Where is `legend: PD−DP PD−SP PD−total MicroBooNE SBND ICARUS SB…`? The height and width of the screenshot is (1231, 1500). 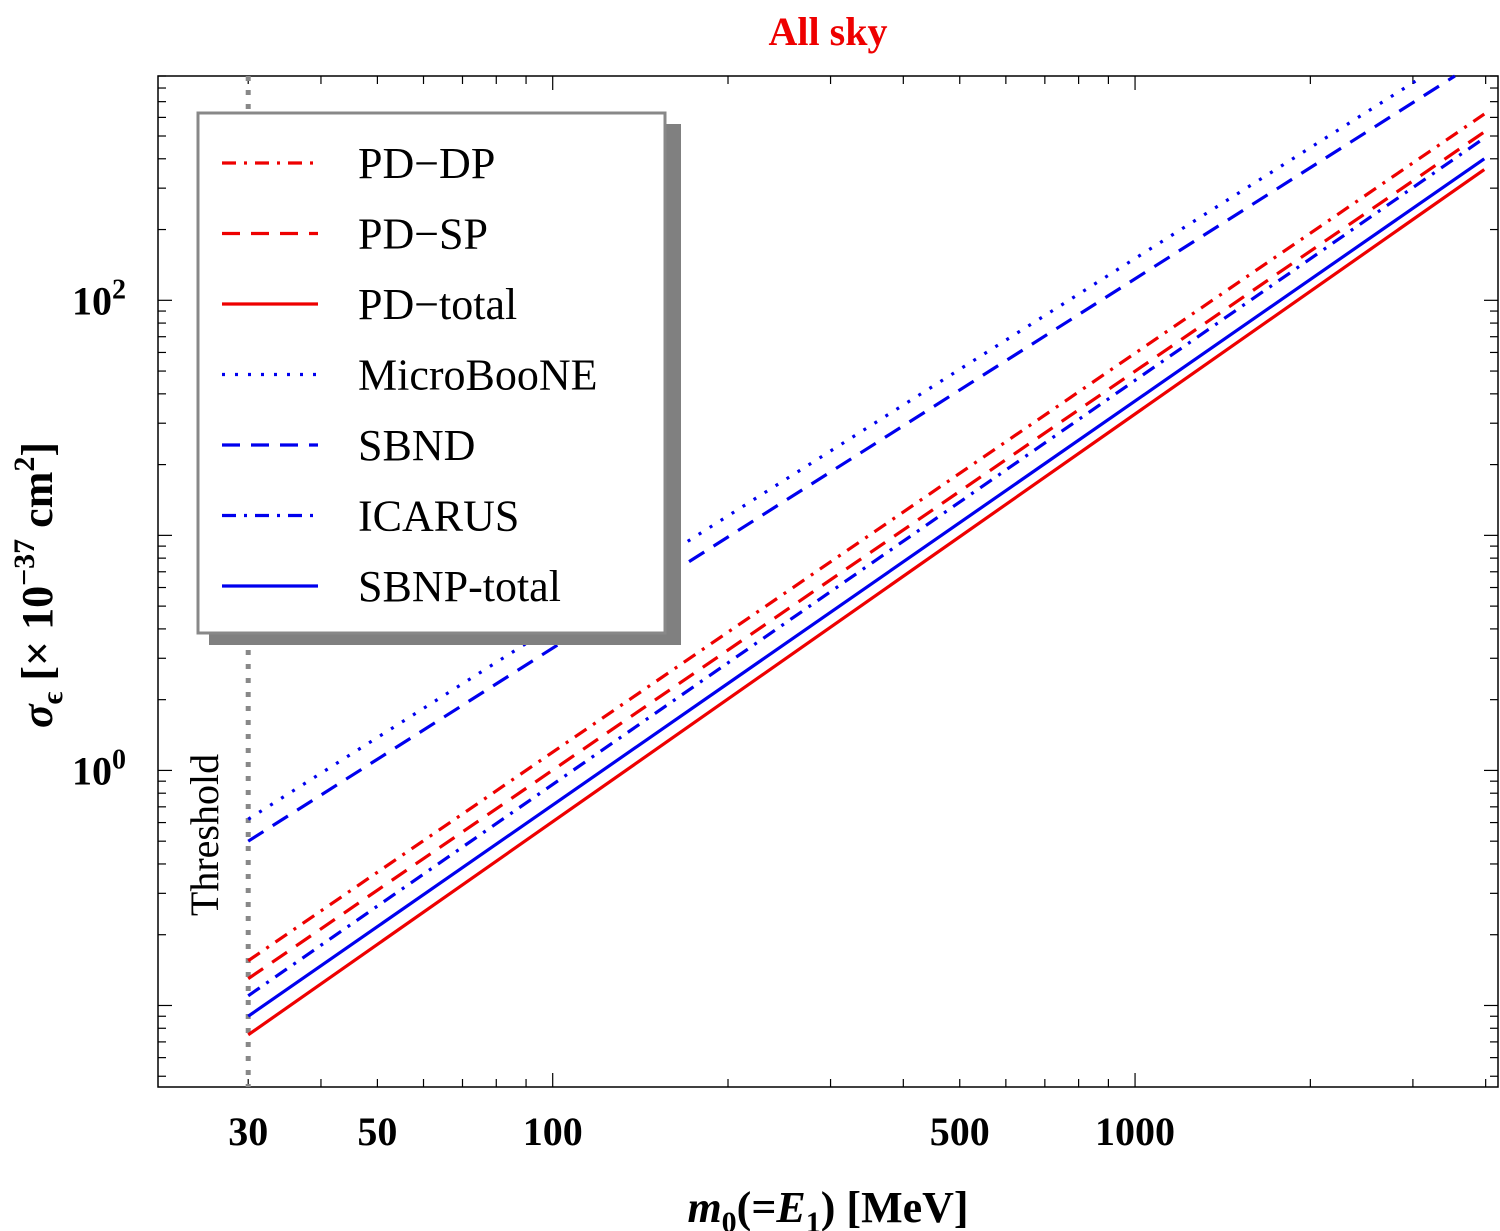 legend: PD−DP PD−SP PD−total MicroBooNE SBND ICARUS SB… is located at coordinates (438, 378).